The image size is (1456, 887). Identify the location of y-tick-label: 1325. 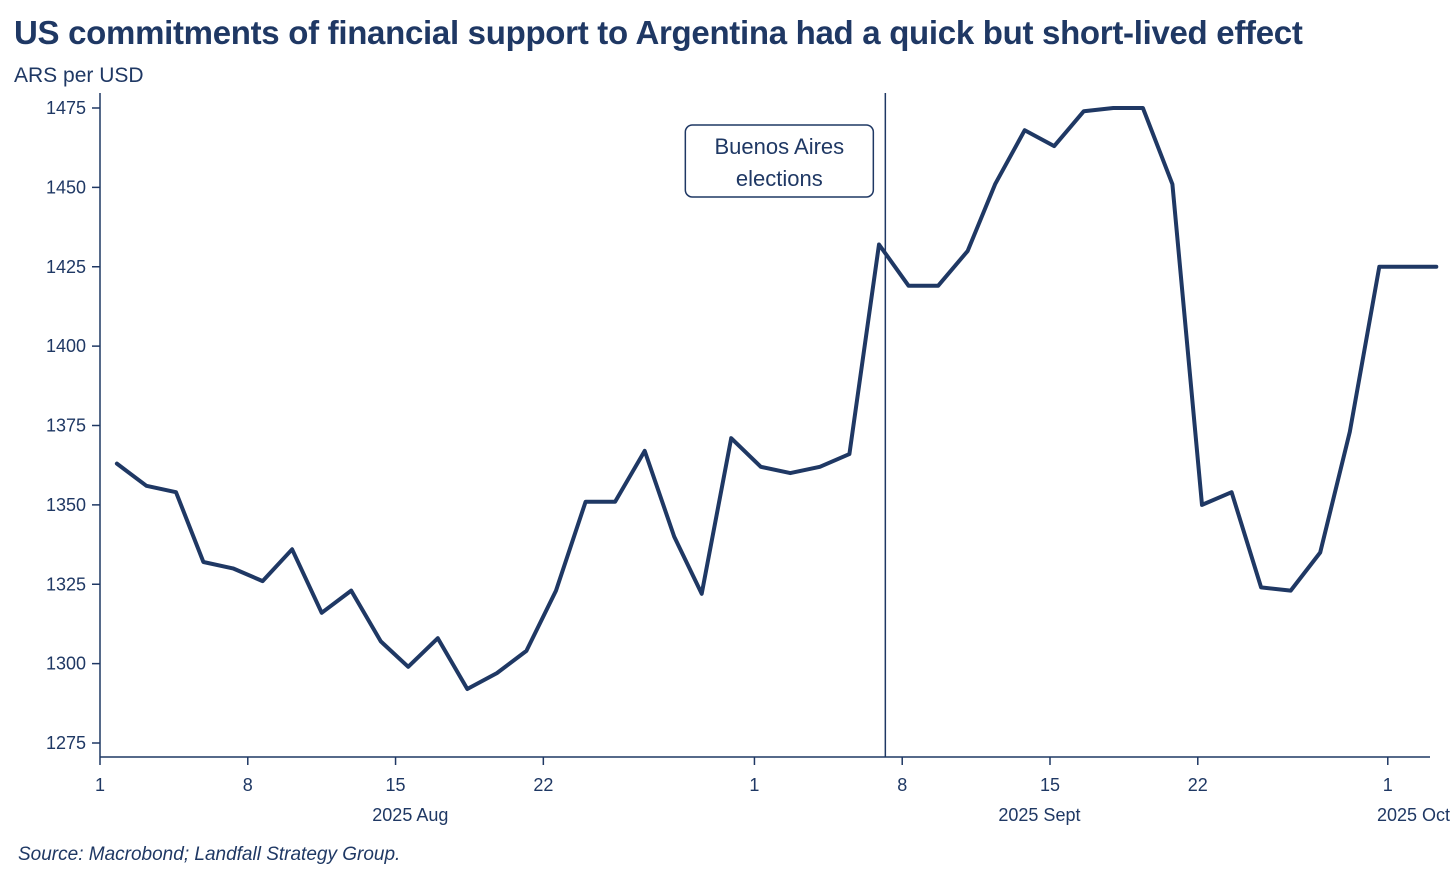
(66, 584).